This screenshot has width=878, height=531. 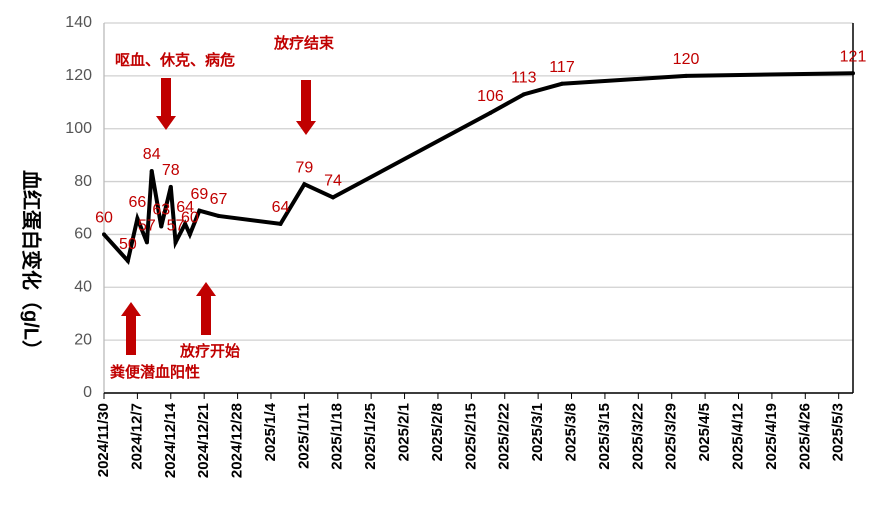 What do you see at coordinates (304, 167) in the screenshot?
I see `data-label: 79` at bounding box center [304, 167].